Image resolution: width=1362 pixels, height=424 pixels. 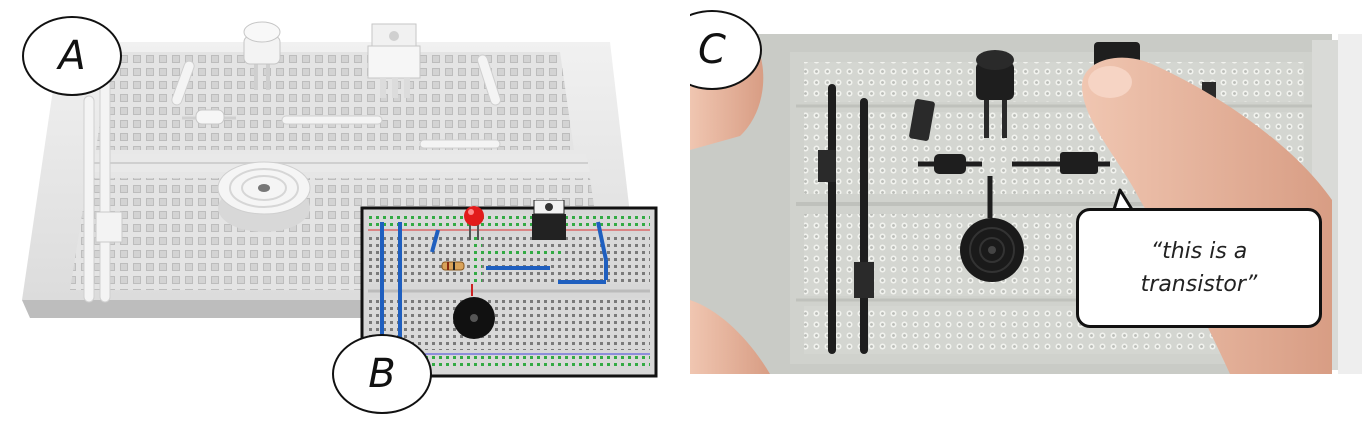 What do you see at coordinates (509, 288) in the screenshot?
I see `schematic-breadboard-image` at bounding box center [509, 288].